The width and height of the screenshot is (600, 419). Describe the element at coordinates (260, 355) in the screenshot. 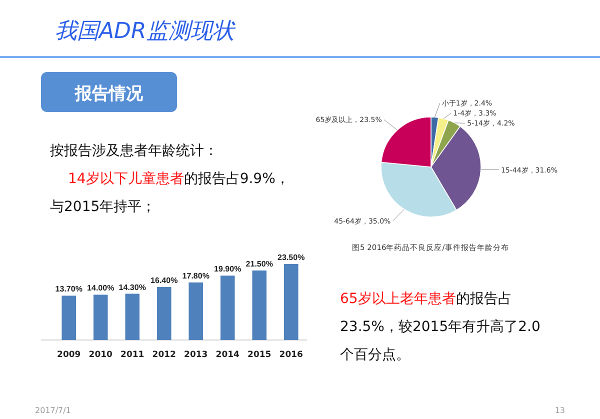

I see `x-tick-label: 2015` at that location.